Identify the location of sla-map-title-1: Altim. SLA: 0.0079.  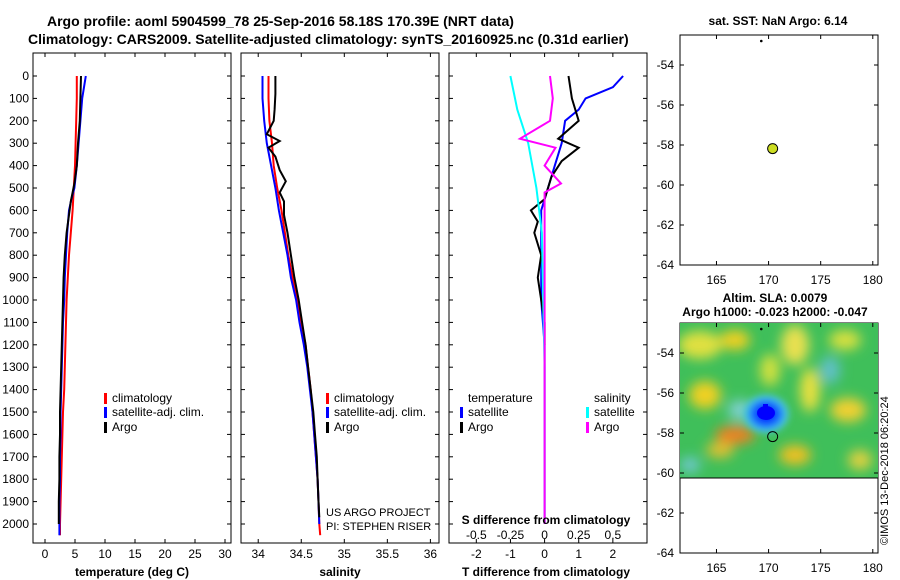
(775, 298).